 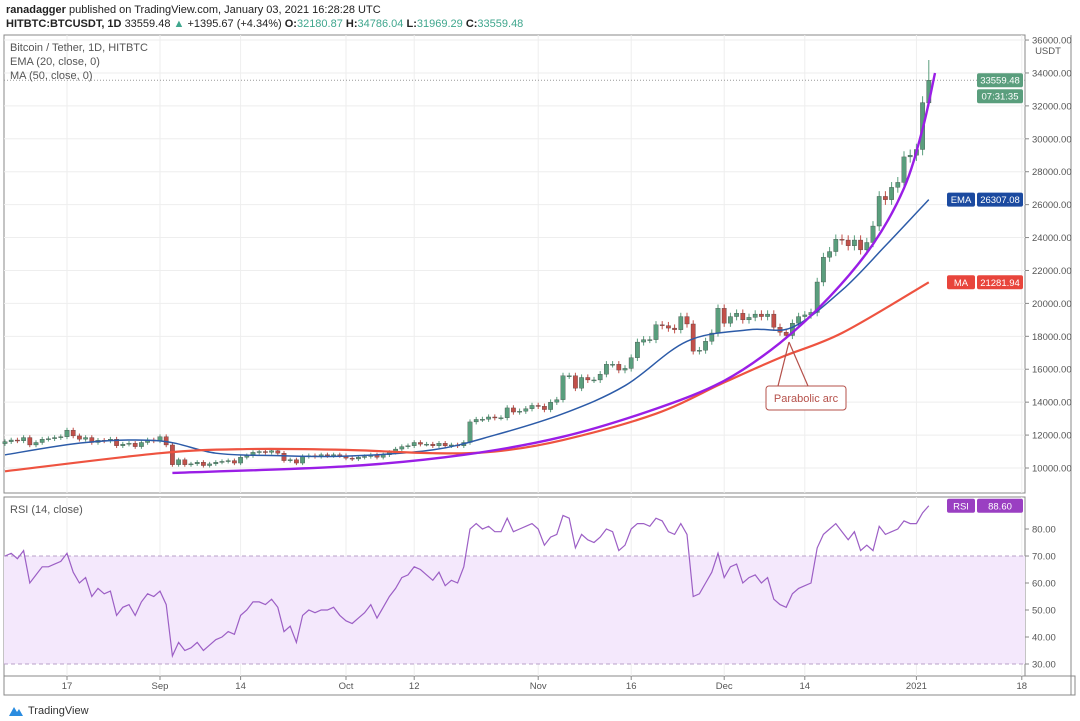 What do you see at coordinates (160, 686) in the screenshot?
I see `time-tick-label: Sep` at bounding box center [160, 686].